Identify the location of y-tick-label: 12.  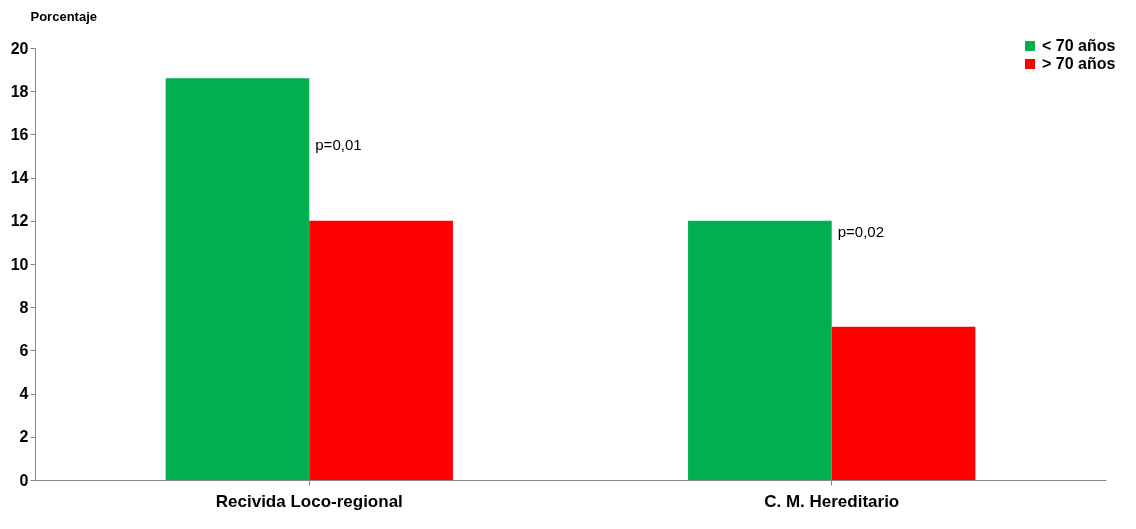
(19, 221).